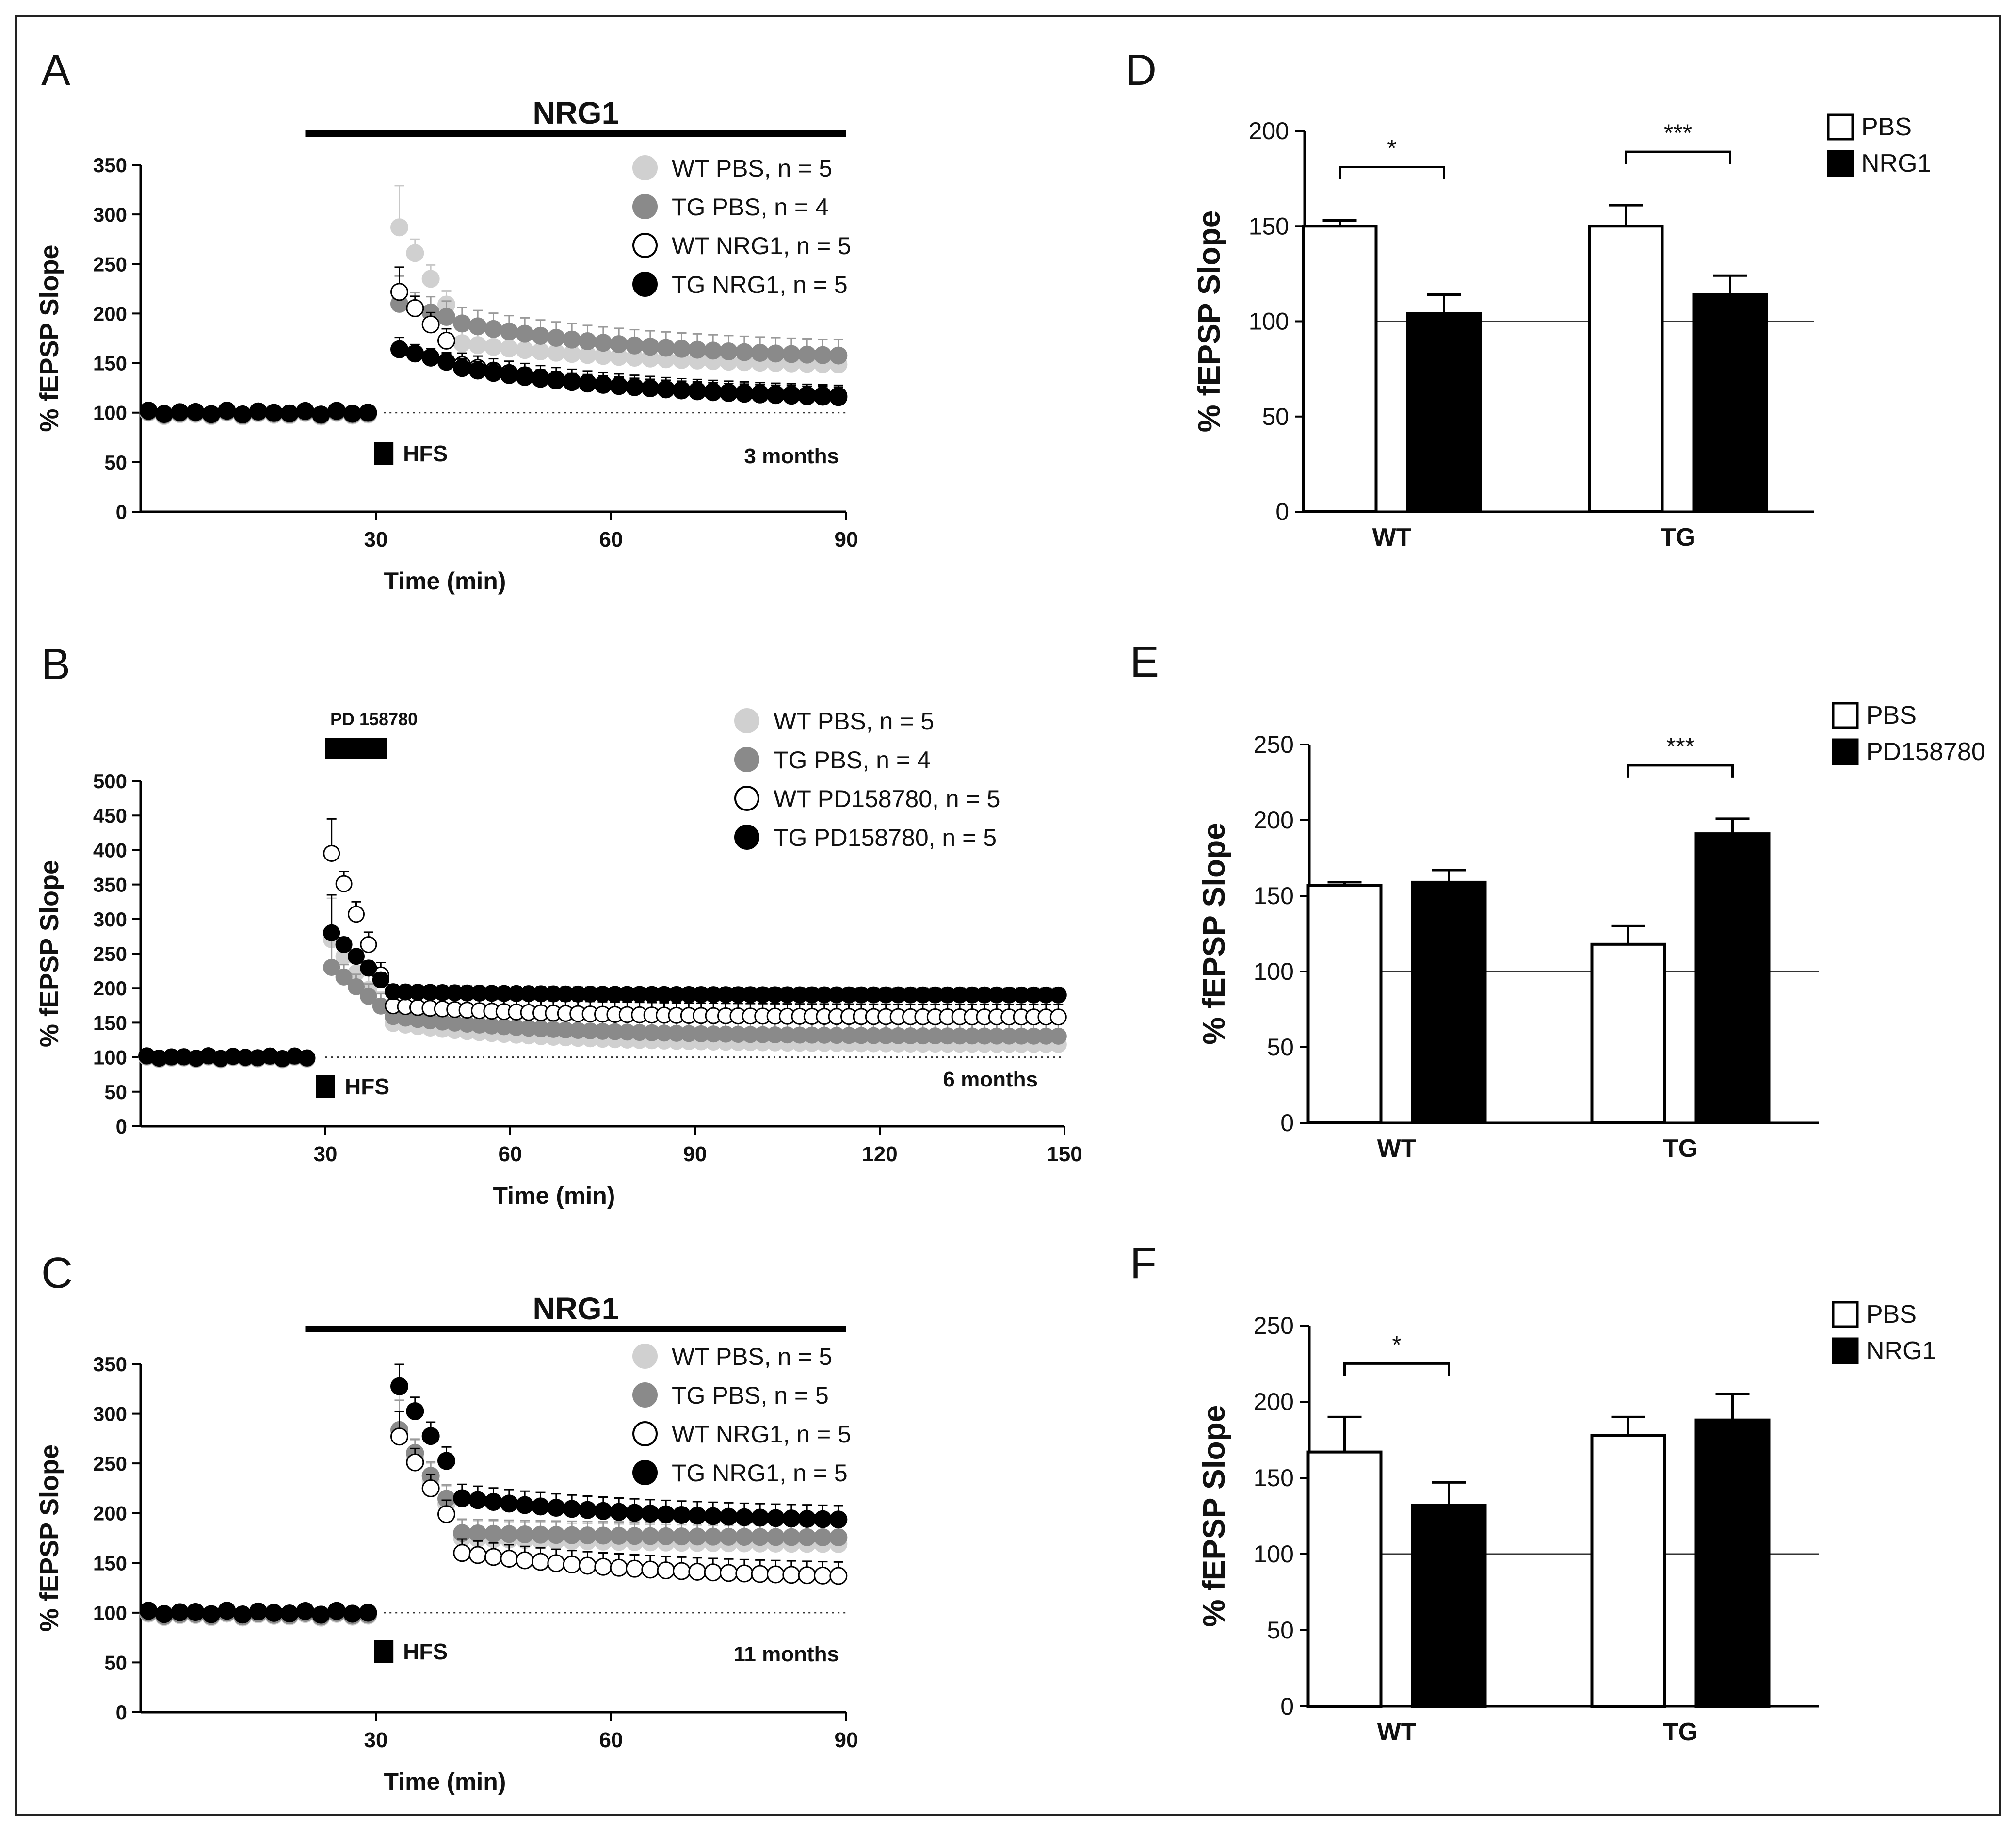 The width and height of the screenshot is (2016, 1831). I want to click on y-tick-label: 150, so click(1274, 896).